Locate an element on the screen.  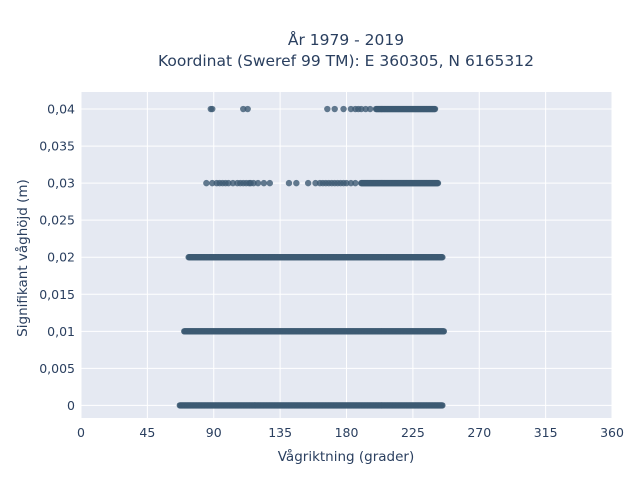
chart-title-line-1: År 1979 - 2019 is located at coordinates (346, 39).